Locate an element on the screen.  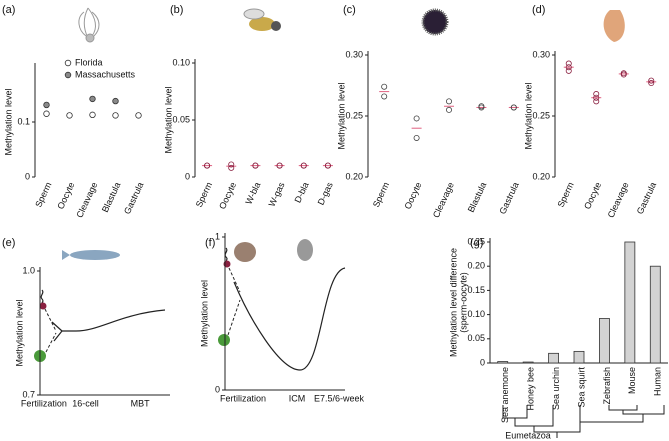
x-tick-label: D-bla is located at coordinates (302, 193).